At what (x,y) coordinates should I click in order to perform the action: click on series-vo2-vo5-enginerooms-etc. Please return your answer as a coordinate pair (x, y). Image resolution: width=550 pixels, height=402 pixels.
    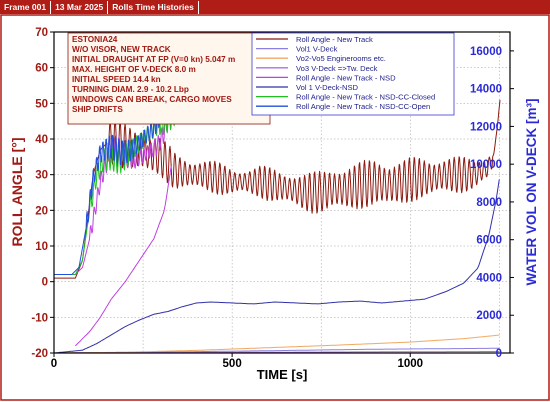
    Looking at the image, I should click on (277, 344).